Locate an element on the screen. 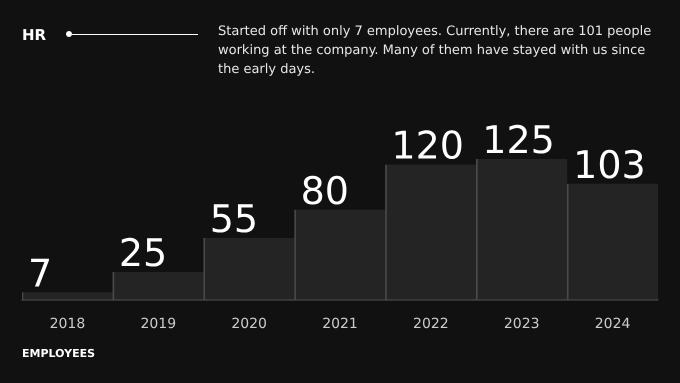 Image resolution: width=680 pixels, height=383 pixels. x-tick-label: 2021 is located at coordinates (340, 324).